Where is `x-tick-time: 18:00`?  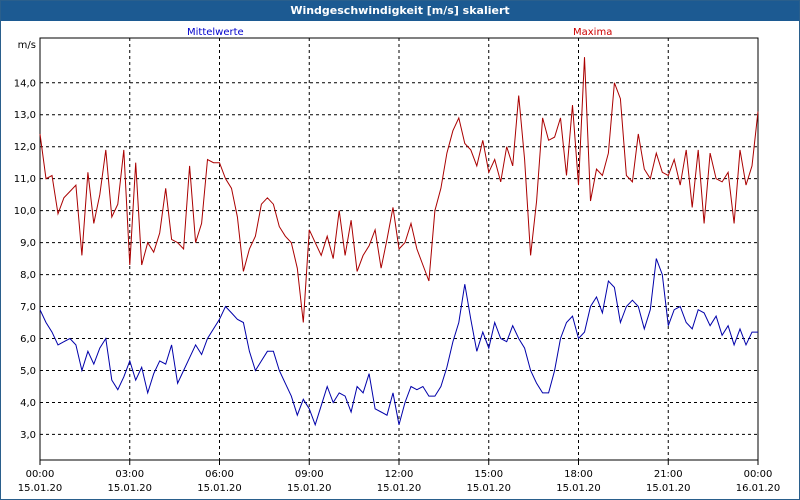
x-tick-time: 18:00 is located at coordinates (578, 474).